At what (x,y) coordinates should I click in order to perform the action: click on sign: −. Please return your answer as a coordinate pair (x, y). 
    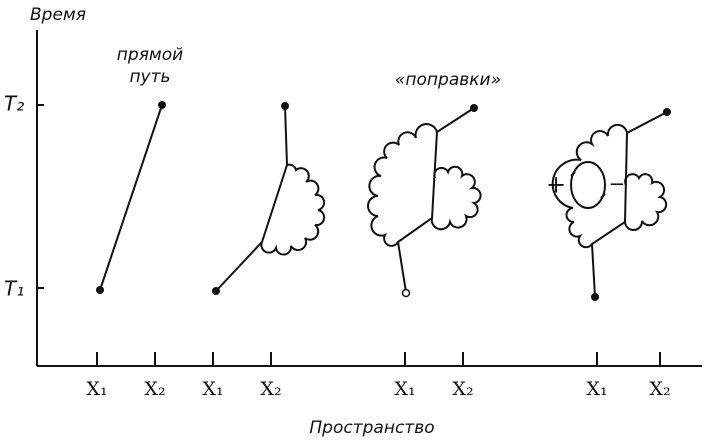
    Looking at the image, I should click on (617, 184).